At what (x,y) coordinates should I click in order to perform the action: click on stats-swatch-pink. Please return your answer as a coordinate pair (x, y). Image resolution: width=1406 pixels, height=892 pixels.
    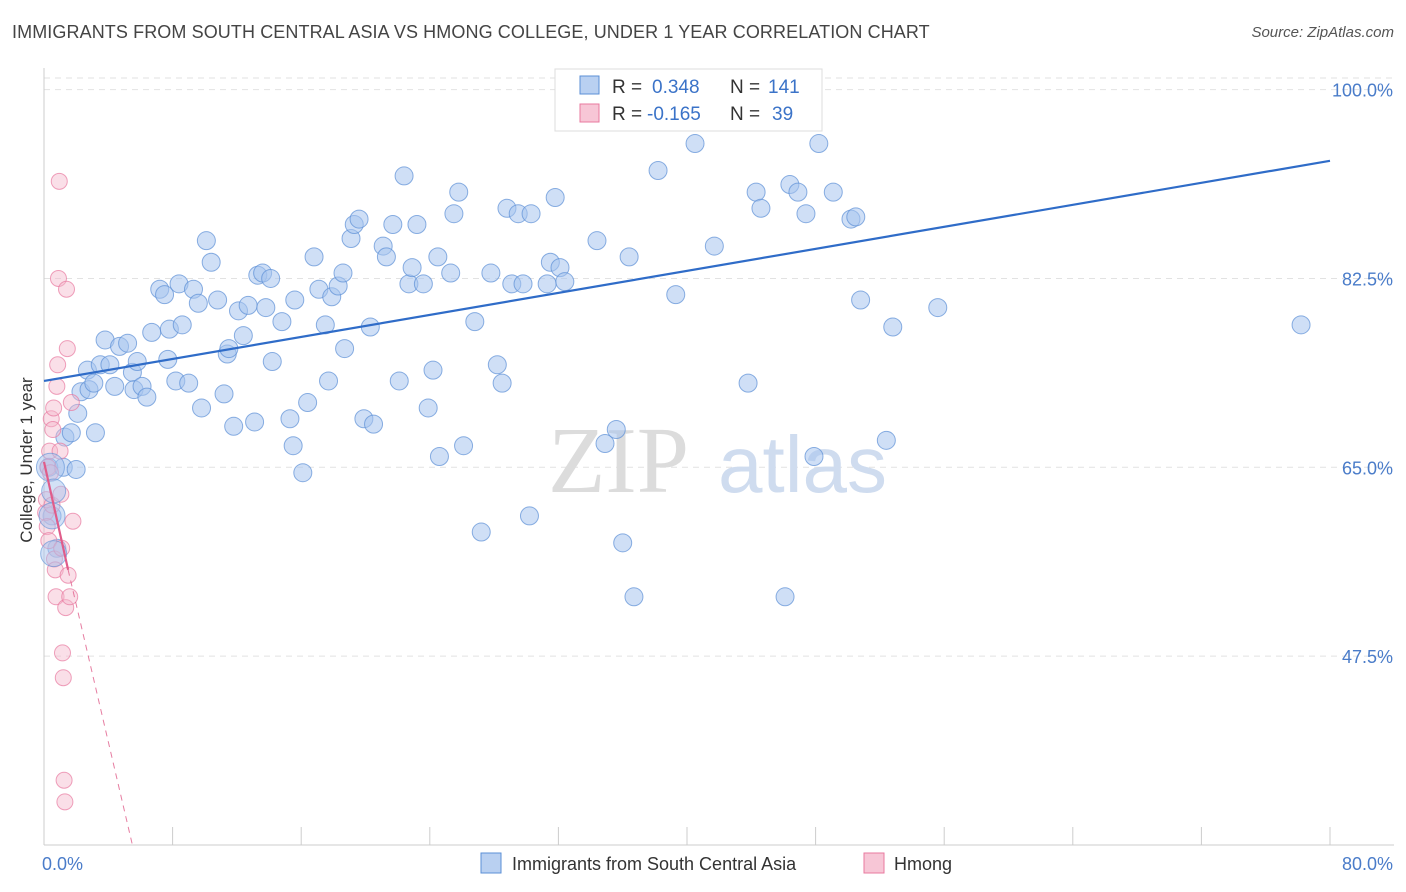
    Looking at the image, I should click on (589, 113).